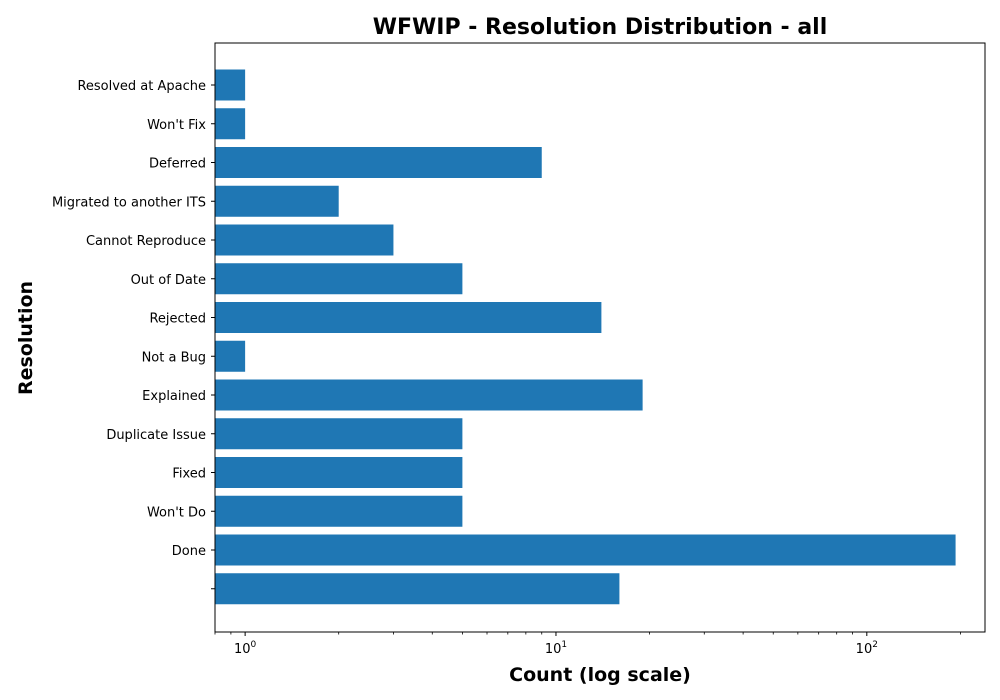  Describe the element at coordinates (245, 648) in the screenshot. I see `x-tick-label: 100` at that location.